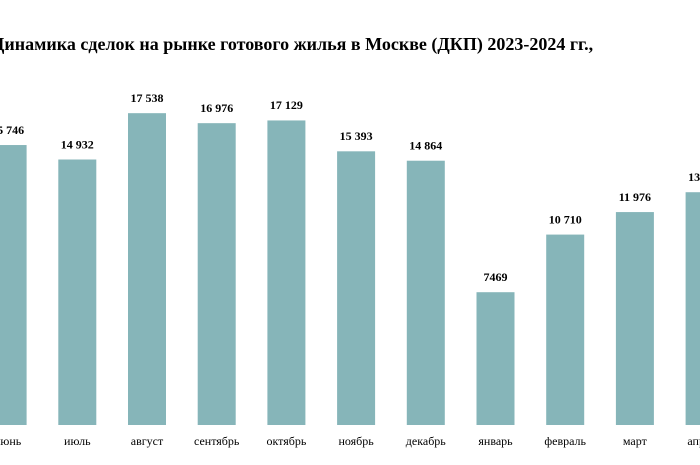  Describe the element at coordinates (11, 441) in the screenshot. I see `x-tick-label: июнь` at that location.